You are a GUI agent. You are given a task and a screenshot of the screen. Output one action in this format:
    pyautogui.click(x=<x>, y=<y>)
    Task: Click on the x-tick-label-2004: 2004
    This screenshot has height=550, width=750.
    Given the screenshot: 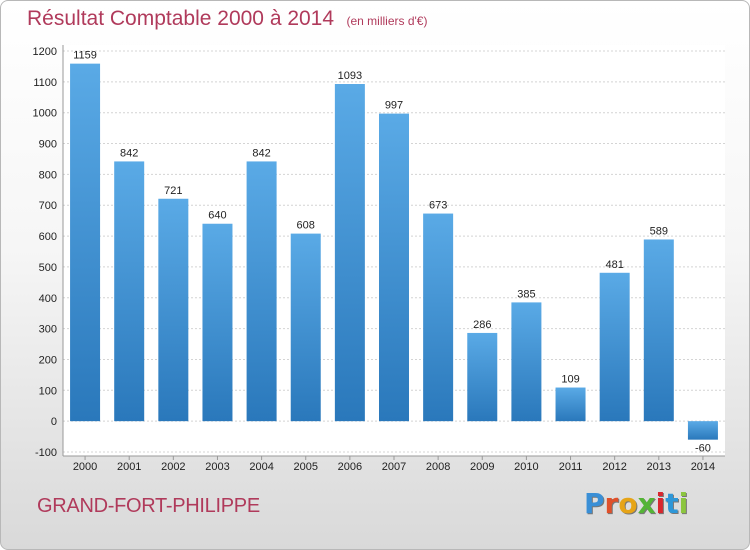 What is the action you would take?
    pyautogui.click(x=261, y=467)
    